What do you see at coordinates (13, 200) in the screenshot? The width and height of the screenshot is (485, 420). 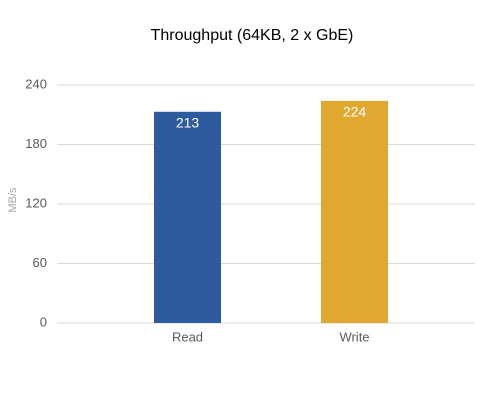 I see `y-axis-label: MB/s` at bounding box center [13, 200].